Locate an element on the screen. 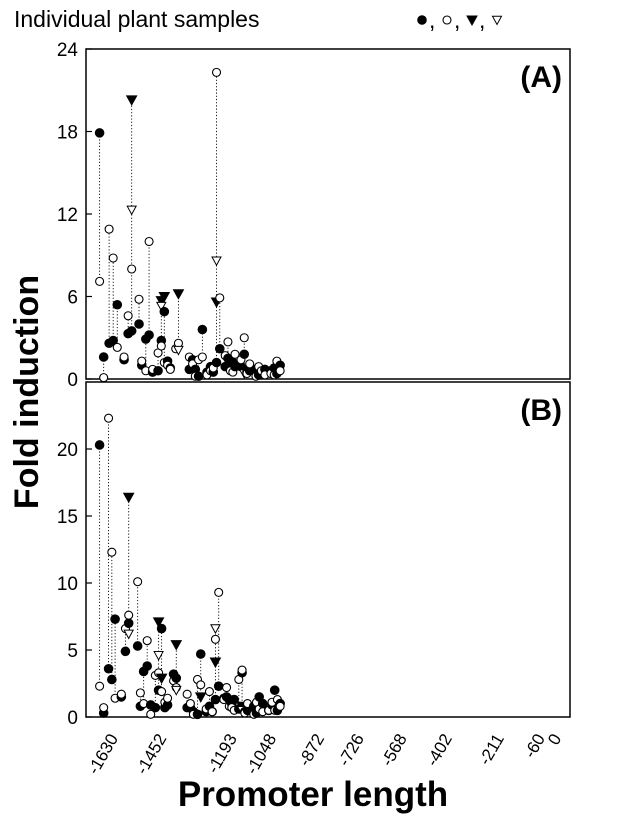  legend-open-triangle-down-icon is located at coordinates (497, 20).